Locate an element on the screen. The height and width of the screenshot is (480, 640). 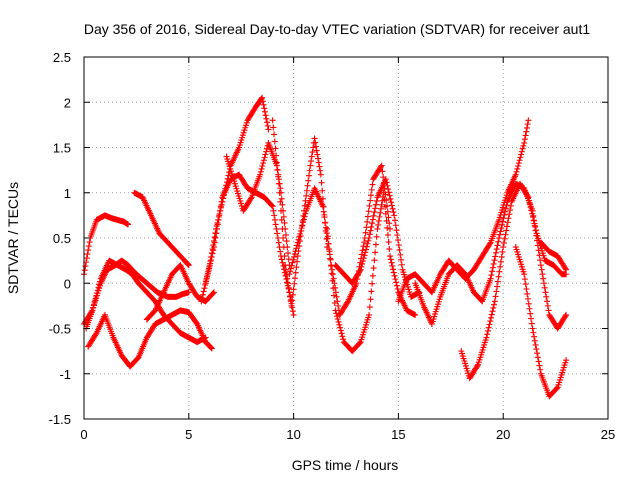
y-tick-label: -1.5 is located at coordinates (60, 419).